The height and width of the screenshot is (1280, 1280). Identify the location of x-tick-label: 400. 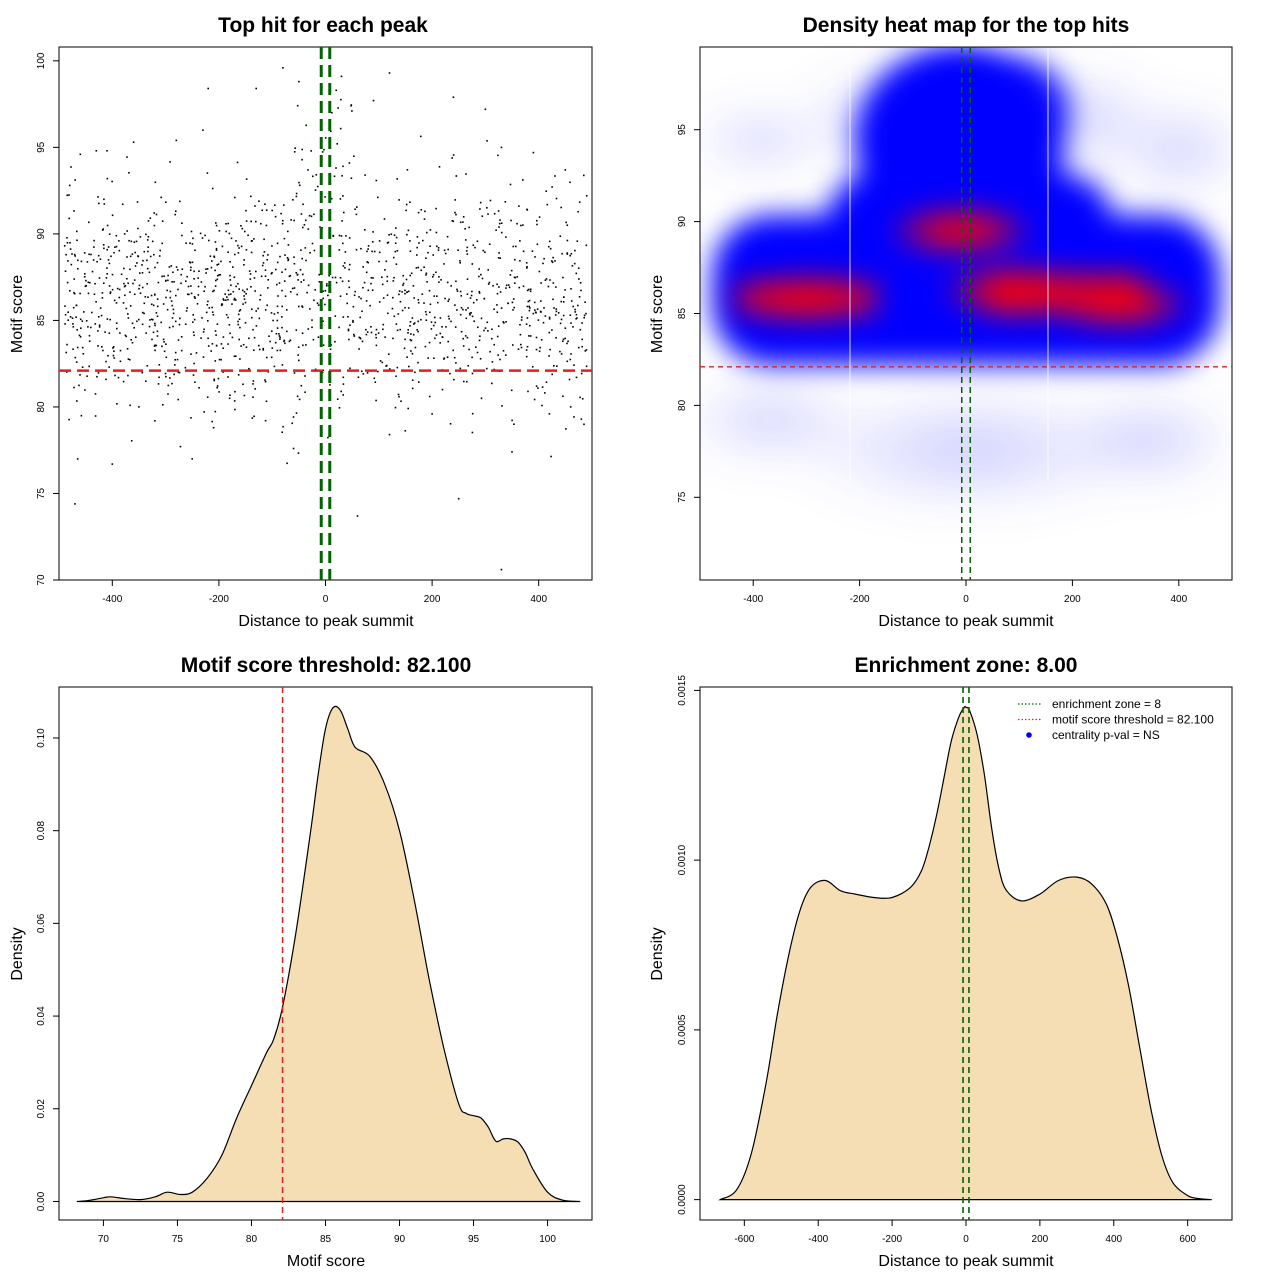
(1113, 1239).